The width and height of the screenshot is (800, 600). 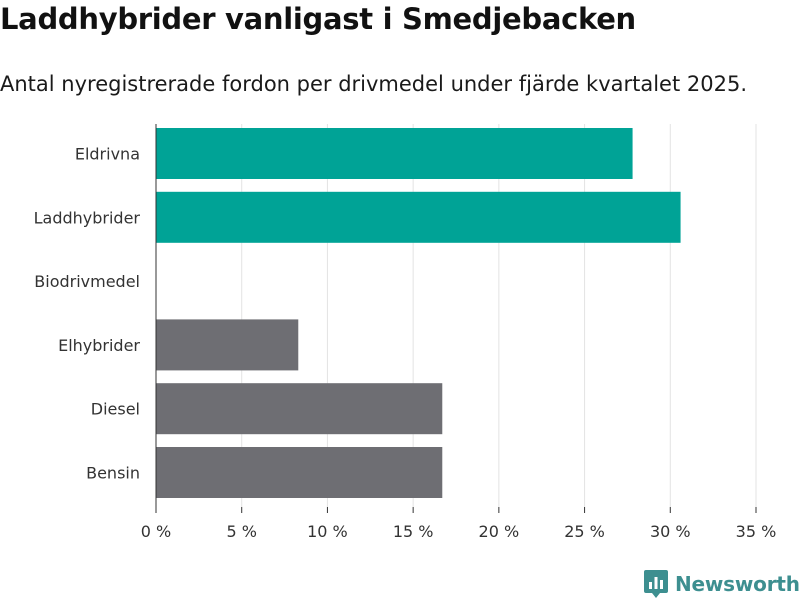 What do you see at coordinates (113, 473) in the screenshot?
I see `category-label: Bensin` at bounding box center [113, 473].